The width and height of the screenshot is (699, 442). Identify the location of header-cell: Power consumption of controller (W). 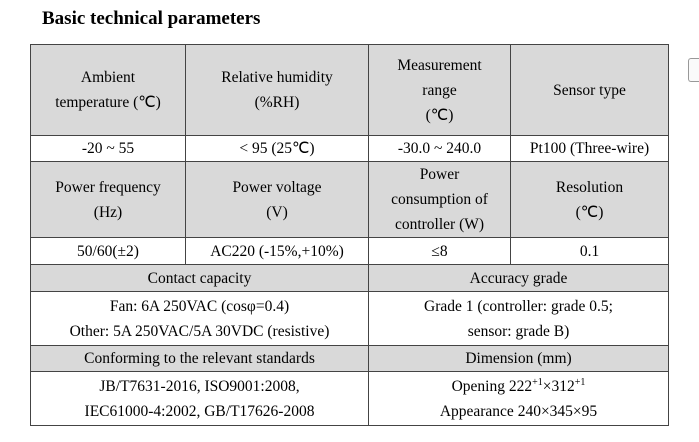
(439, 199).